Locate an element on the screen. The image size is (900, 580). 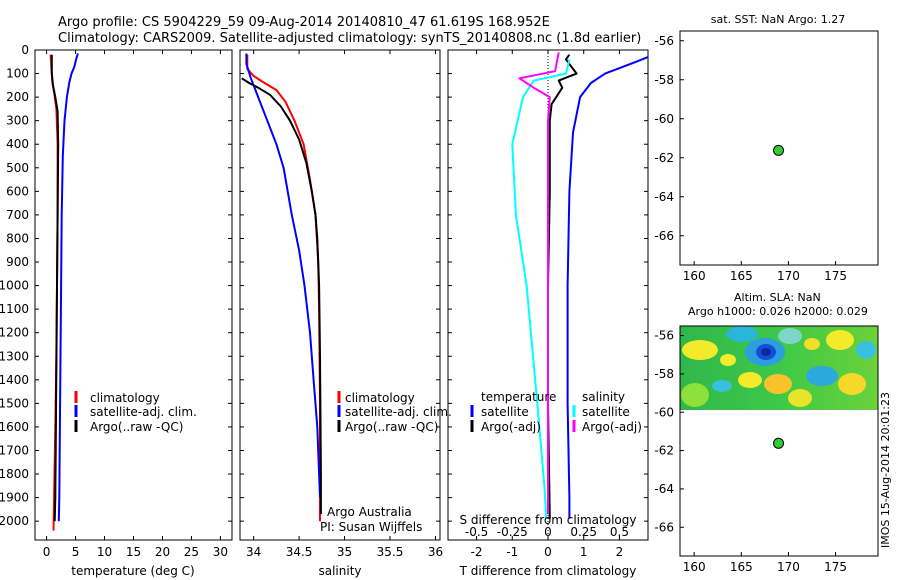
sst-map-y-tick-label: -60 is located at coordinates (664, 119).